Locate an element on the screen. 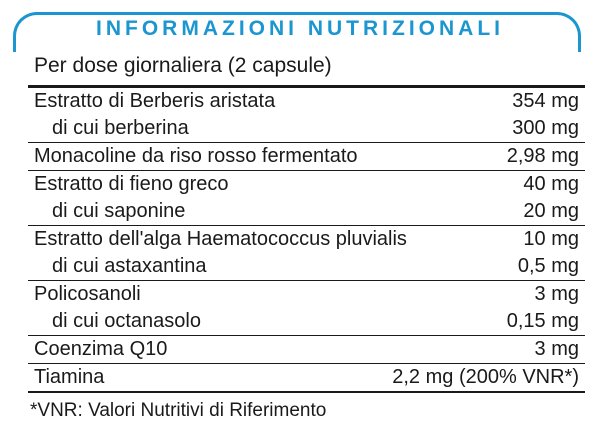  table-row: di cui astaxantina 0,5 mg is located at coordinates (306, 267).